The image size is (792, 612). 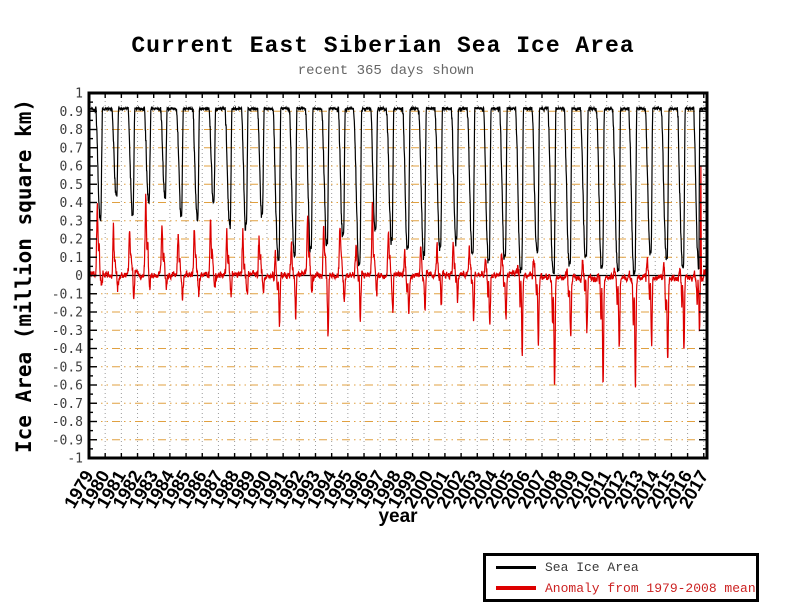 I want to click on svg-text: 0.5, so click(x=71, y=185).